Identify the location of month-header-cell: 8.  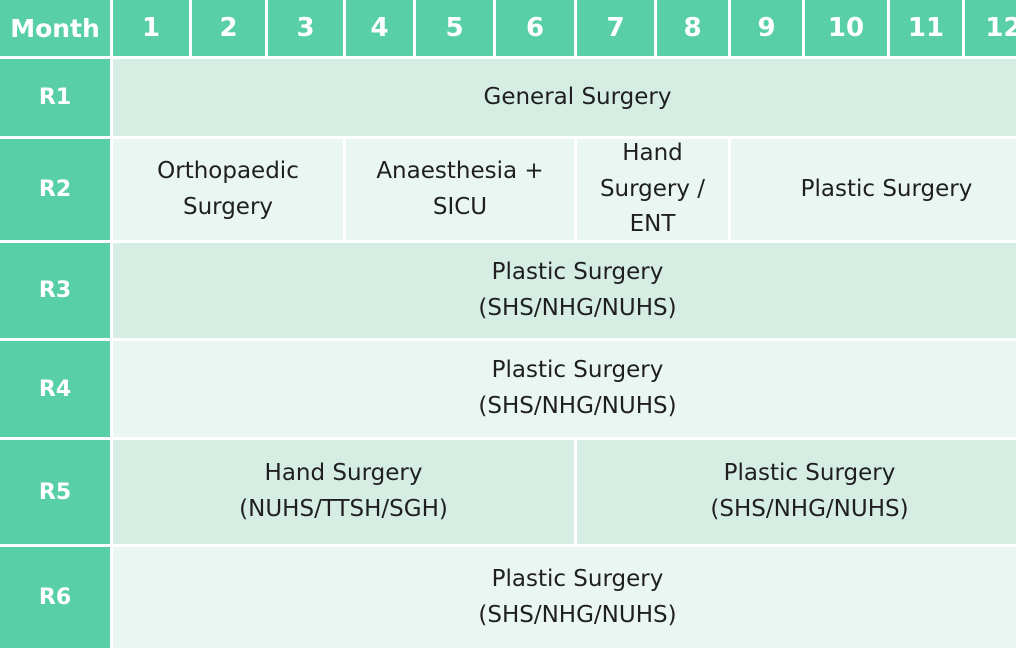
(692, 28).